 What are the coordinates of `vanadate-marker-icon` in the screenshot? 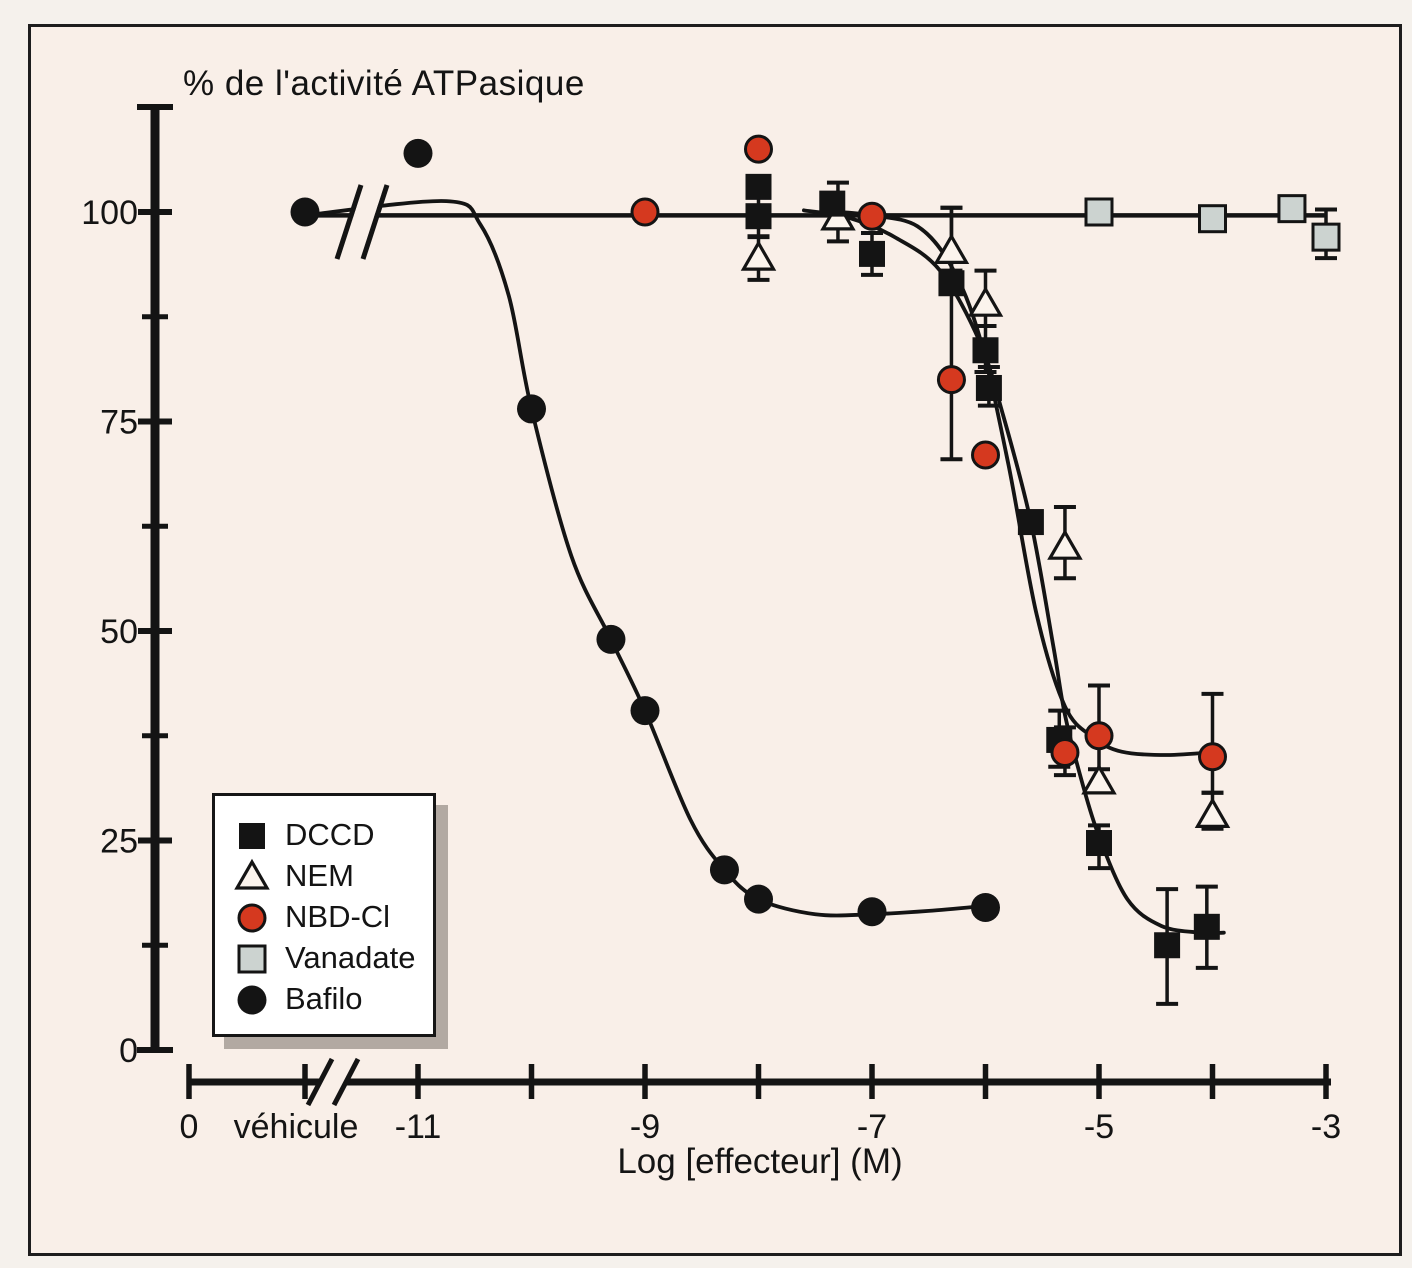 It's located at (252, 958).